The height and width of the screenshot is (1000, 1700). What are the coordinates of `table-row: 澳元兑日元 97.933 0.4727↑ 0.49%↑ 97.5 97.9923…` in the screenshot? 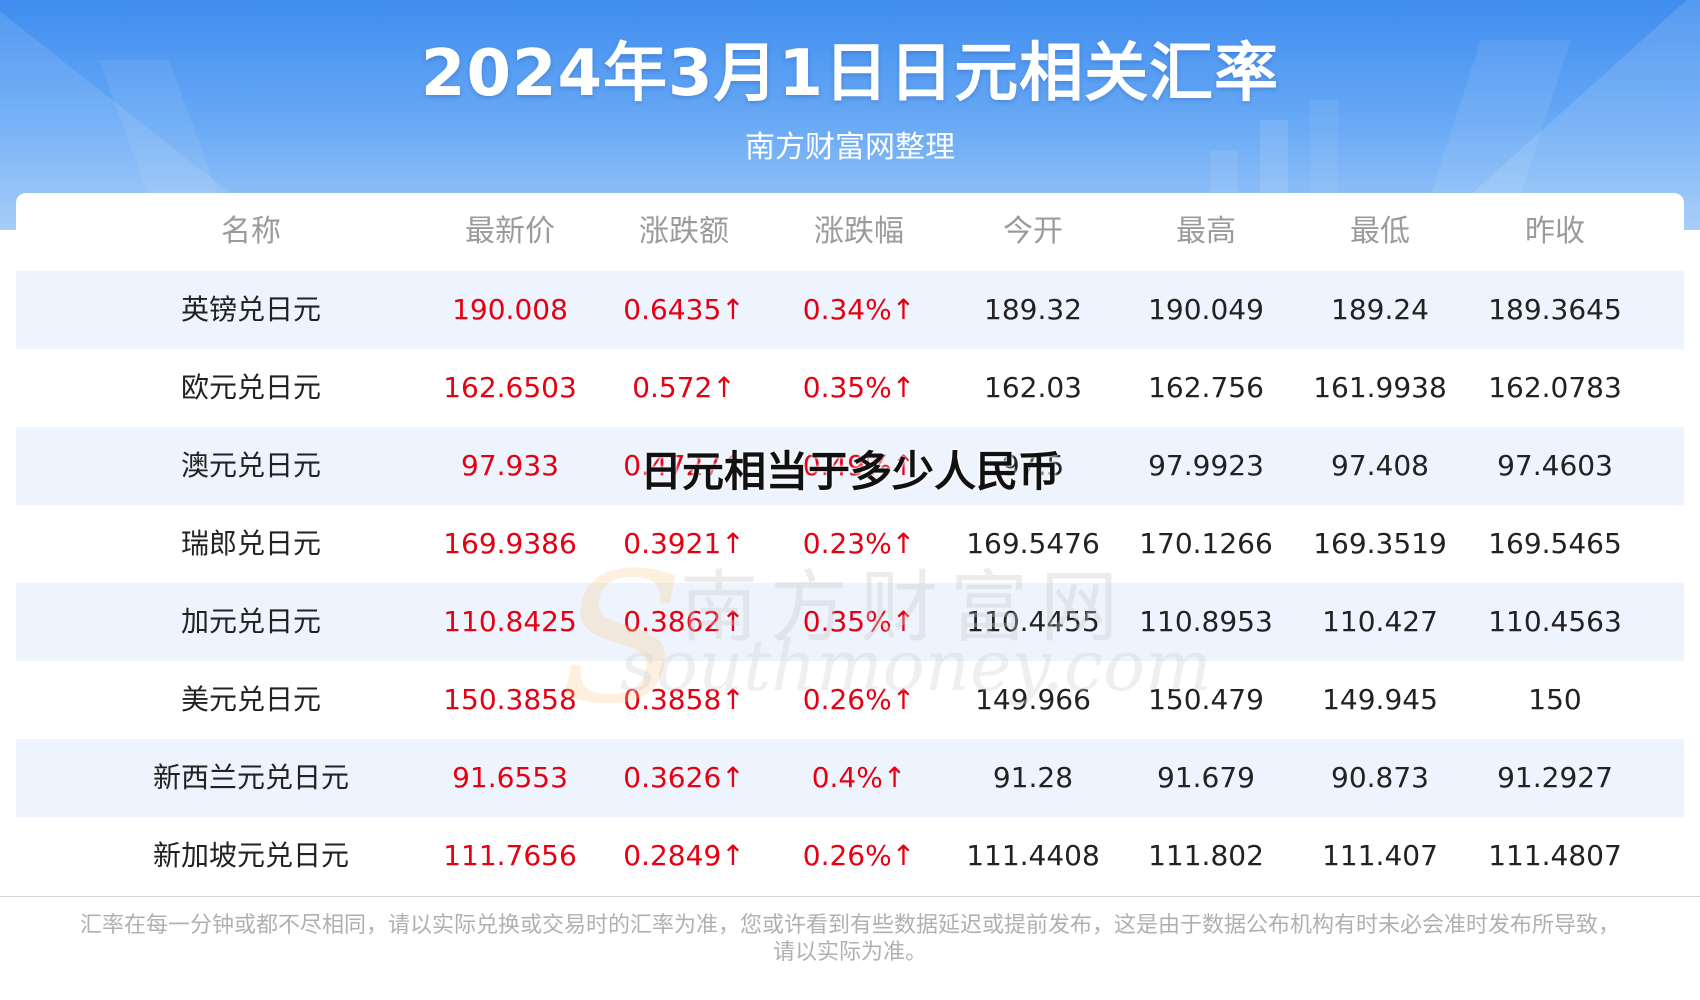 It's located at (850, 466).